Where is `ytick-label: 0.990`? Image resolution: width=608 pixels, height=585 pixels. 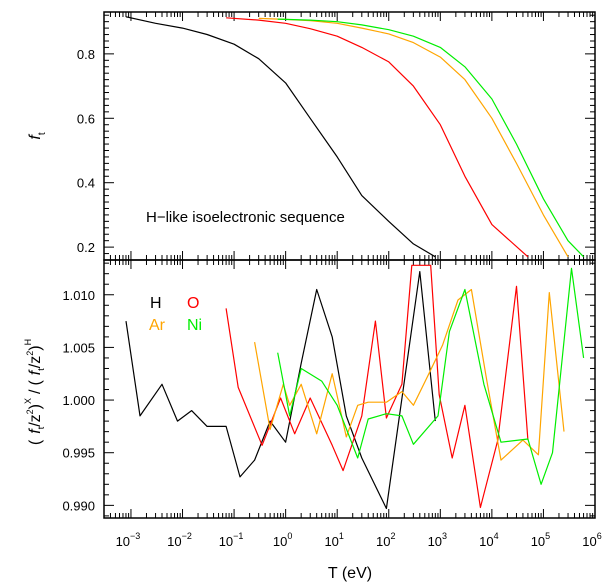
ytick-label: 0.990 is located at coordinates (78, 505).